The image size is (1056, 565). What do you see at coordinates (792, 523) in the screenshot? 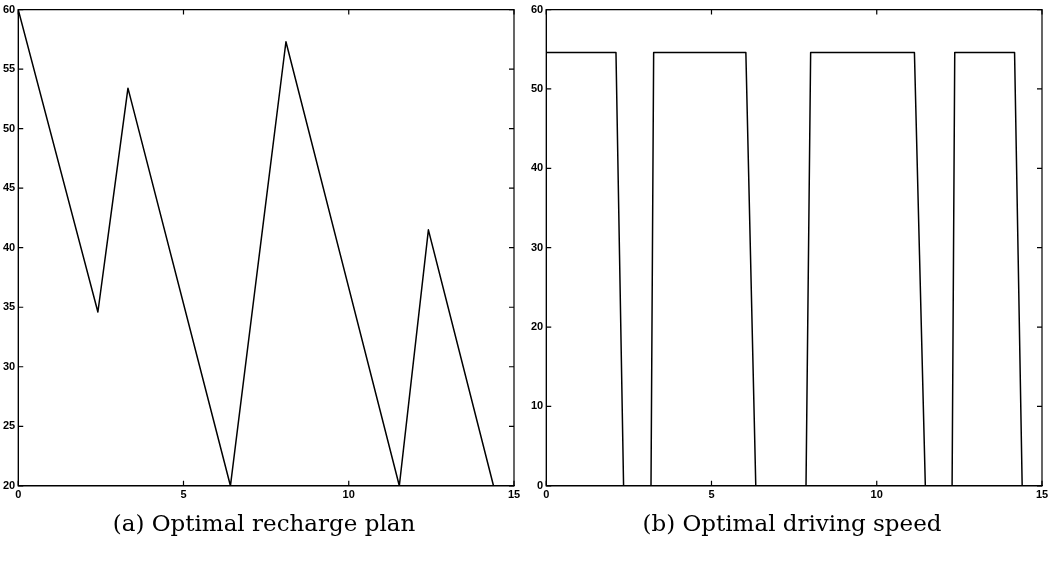
I see `text: (b) Optimal driving speed` at bounding box center [792, 523].